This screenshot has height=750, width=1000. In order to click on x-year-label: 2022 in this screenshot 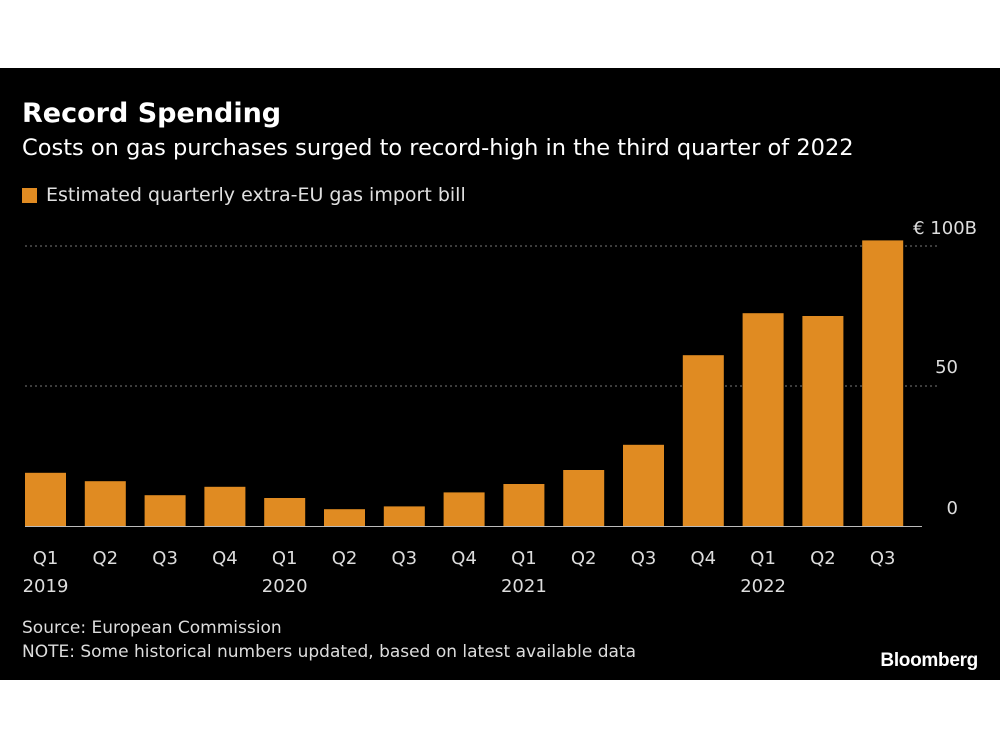, I will do `click(763, 586)`.